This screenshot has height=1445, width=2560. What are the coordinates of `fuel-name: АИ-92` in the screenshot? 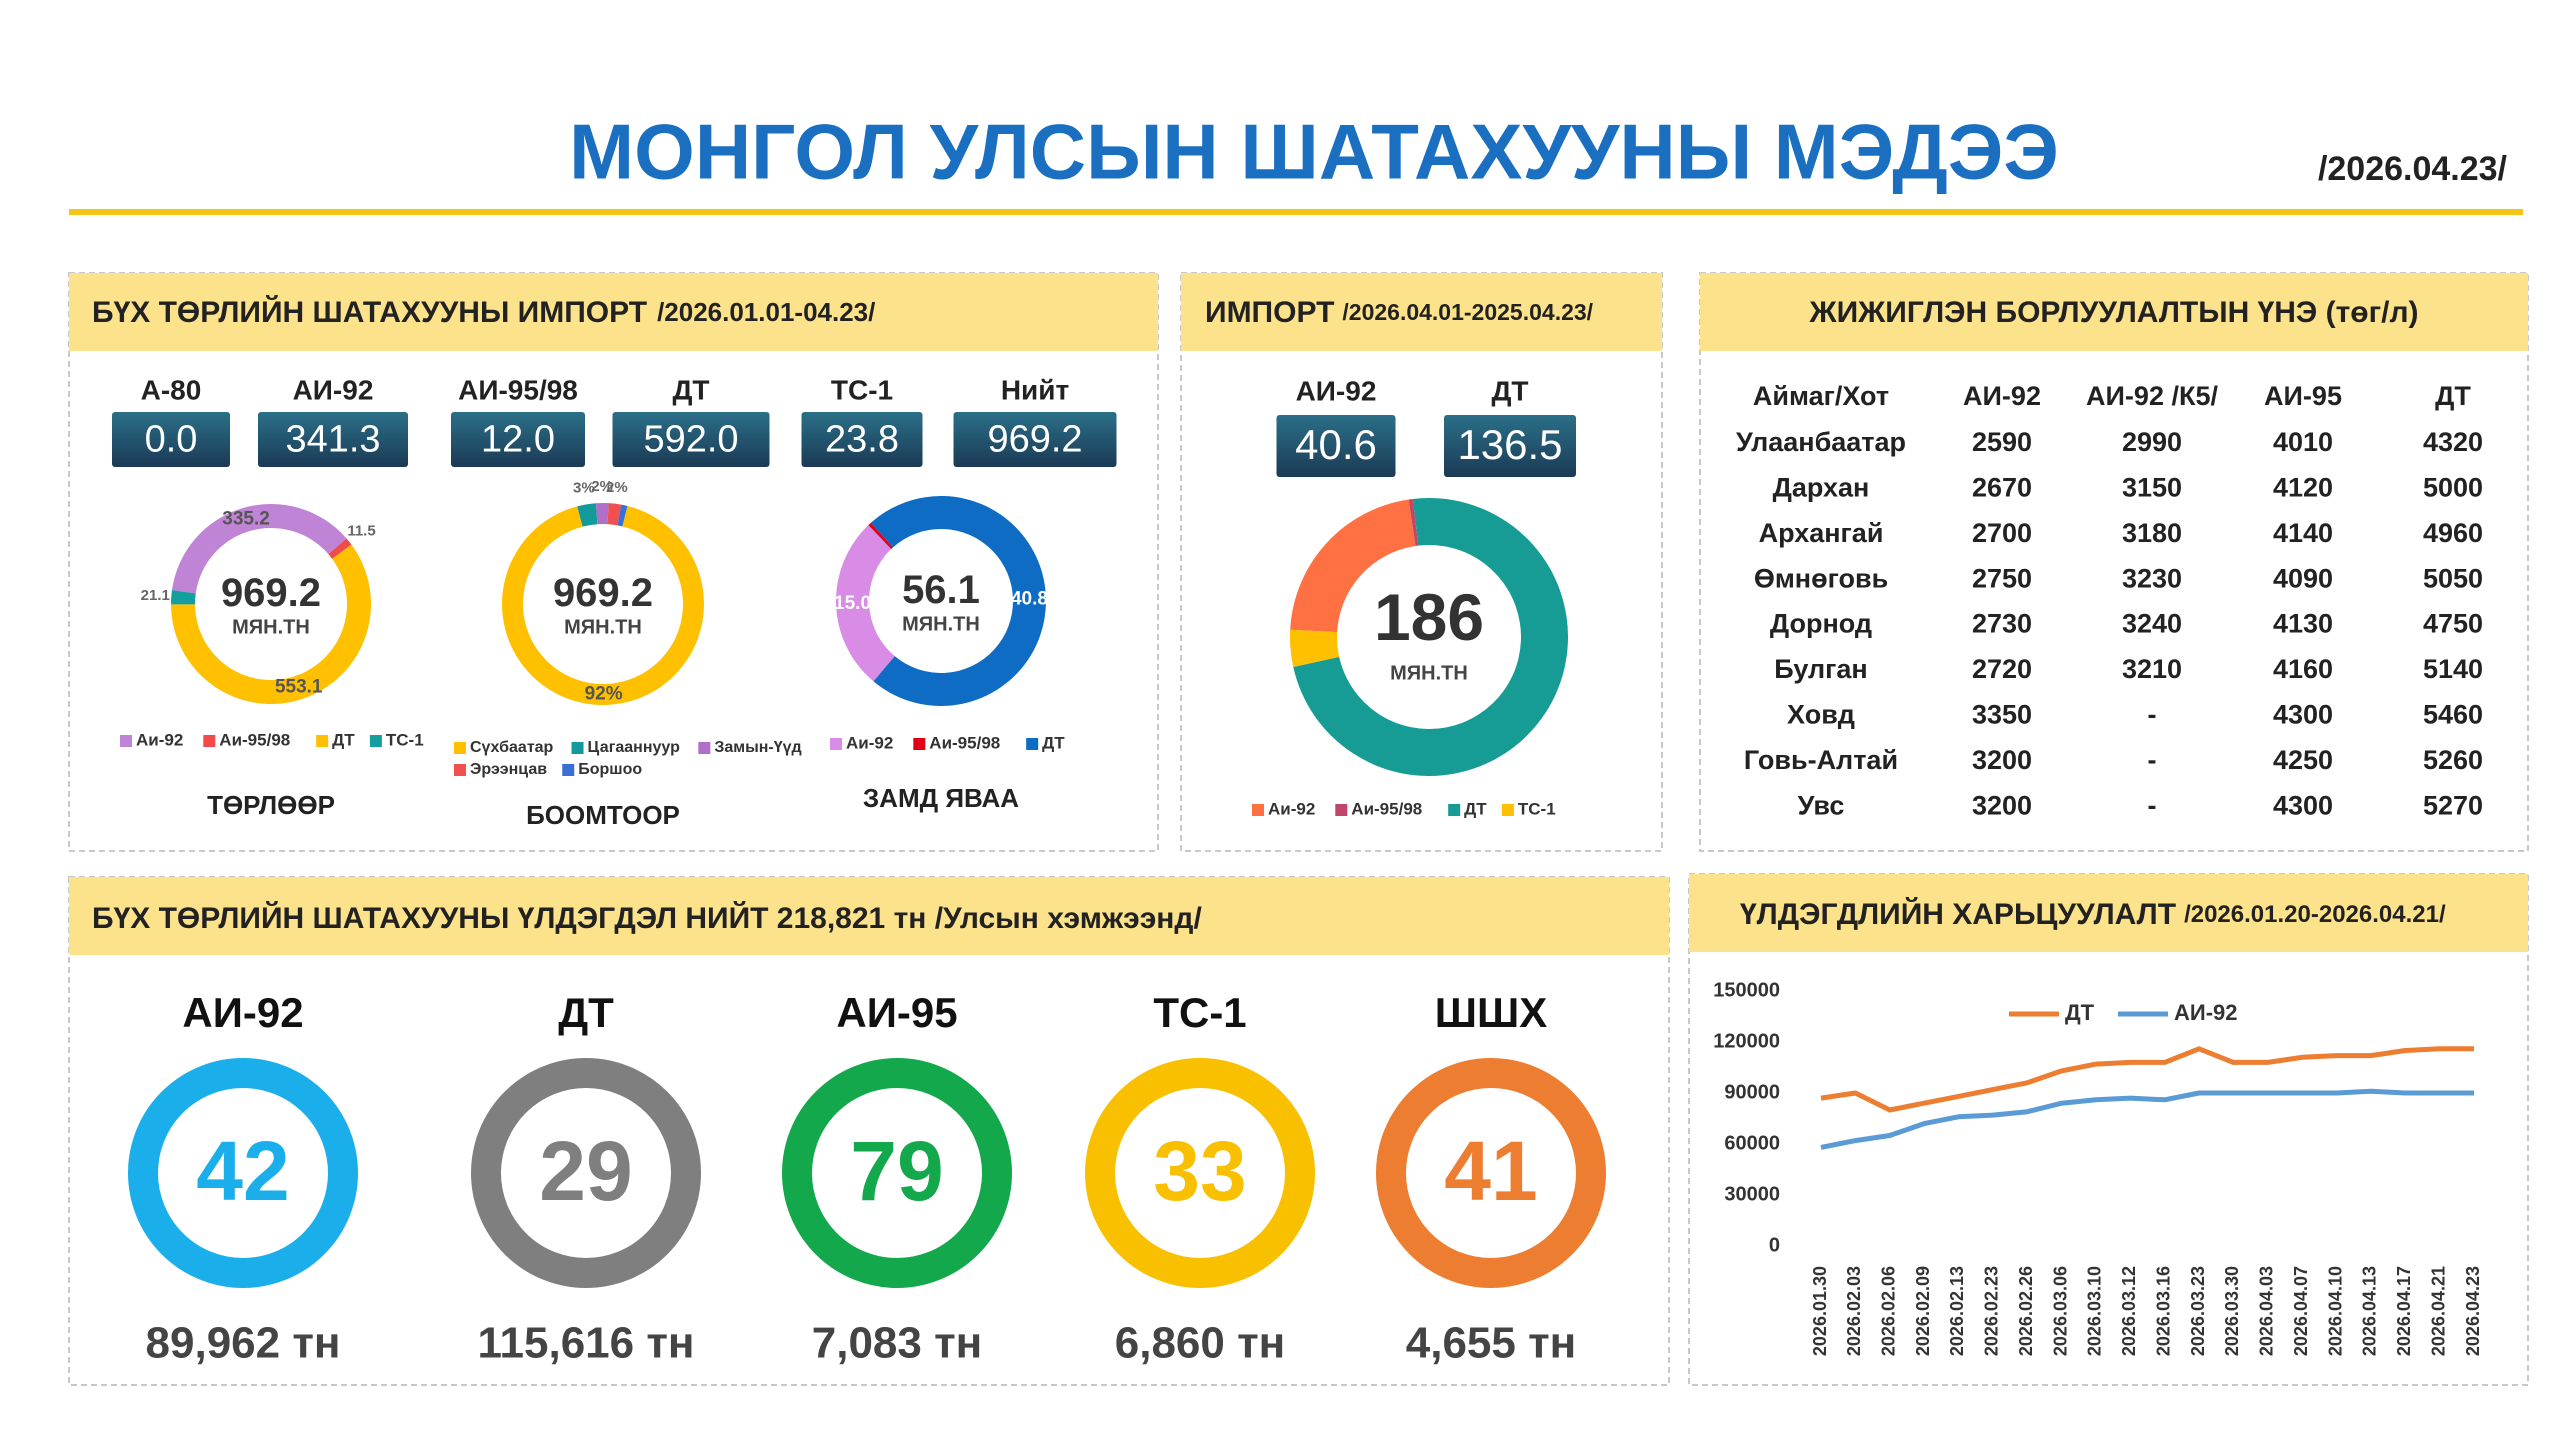 It's located at (242, 1012).